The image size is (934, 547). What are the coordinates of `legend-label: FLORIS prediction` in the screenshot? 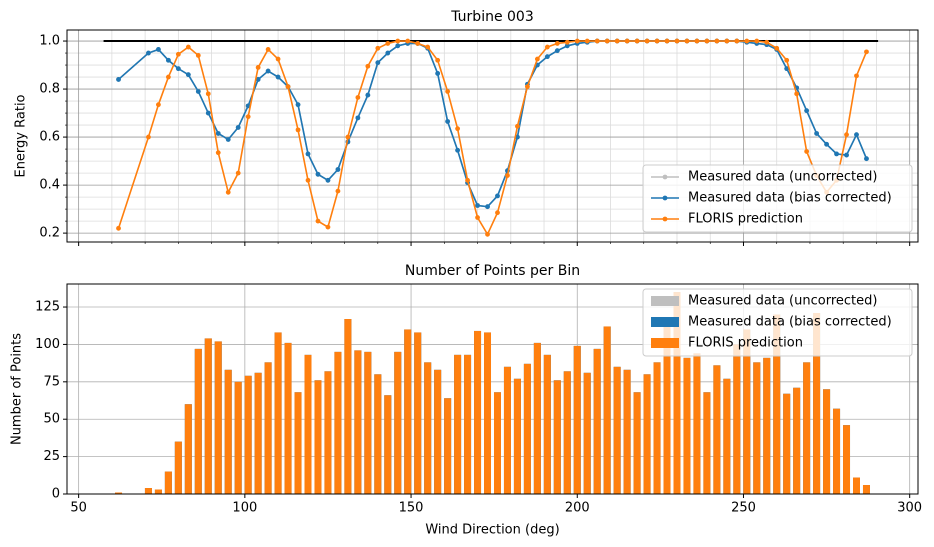 It's located at (745, 219).